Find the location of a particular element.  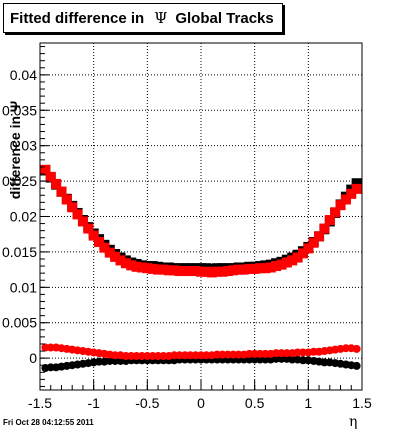

chart-title-prefix: Fitted difference in is located at coordinates (77, 18).